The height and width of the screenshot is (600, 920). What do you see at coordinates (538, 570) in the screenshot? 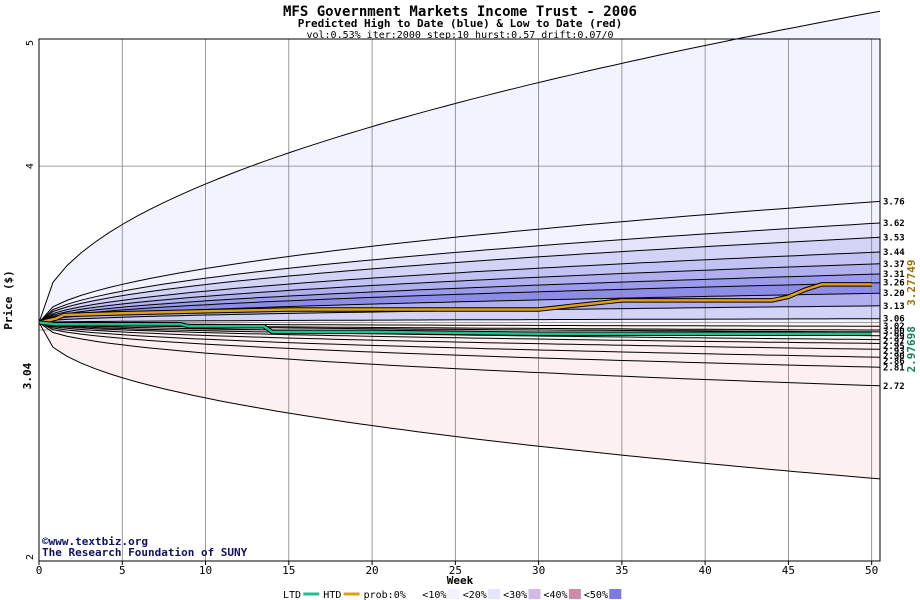
I see `x-tick-label-30: 30` at bounding box center [538, 570].